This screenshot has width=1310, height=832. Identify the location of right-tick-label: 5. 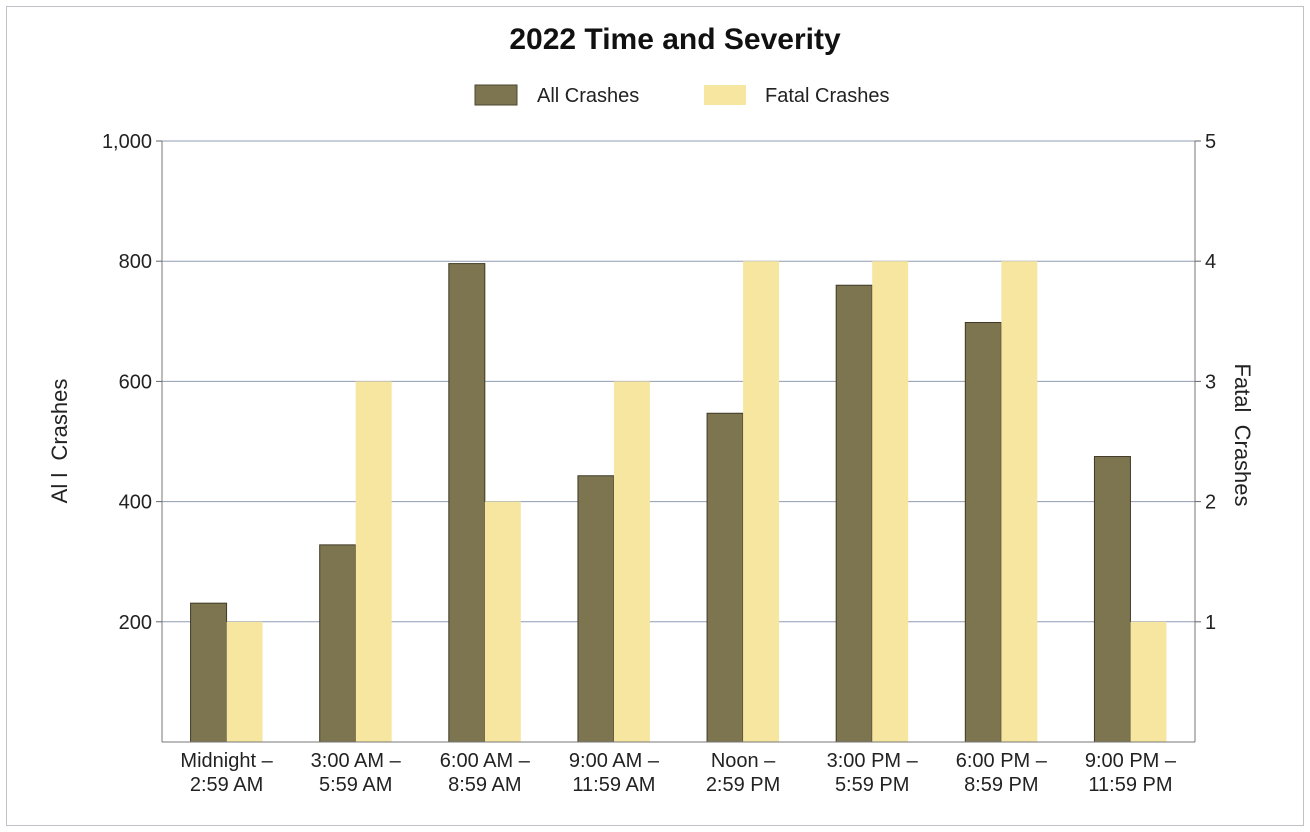
(1210, 142).